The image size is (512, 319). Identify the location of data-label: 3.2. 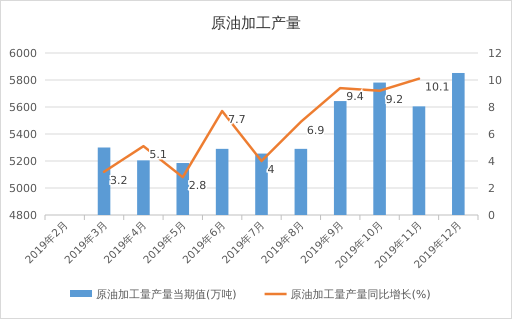
(119, 180).